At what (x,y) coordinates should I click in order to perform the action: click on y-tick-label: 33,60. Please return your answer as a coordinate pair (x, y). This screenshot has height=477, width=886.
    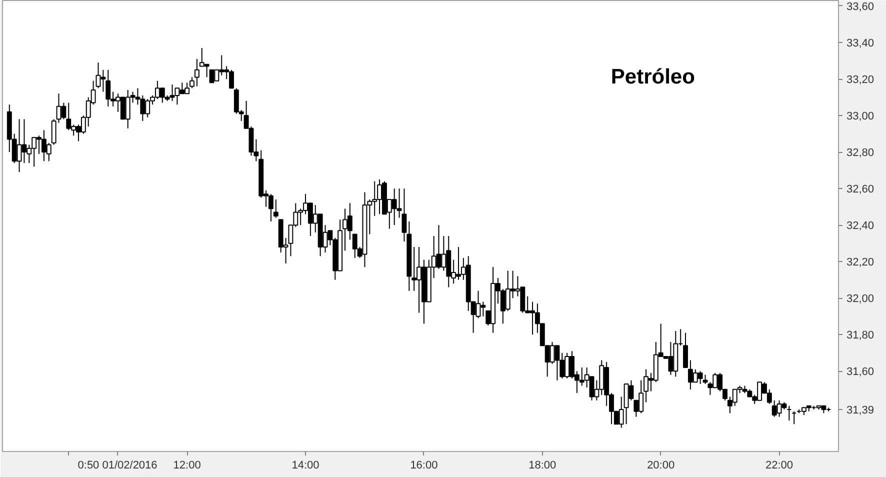
    Looking at the image, I should click on (860, 6).